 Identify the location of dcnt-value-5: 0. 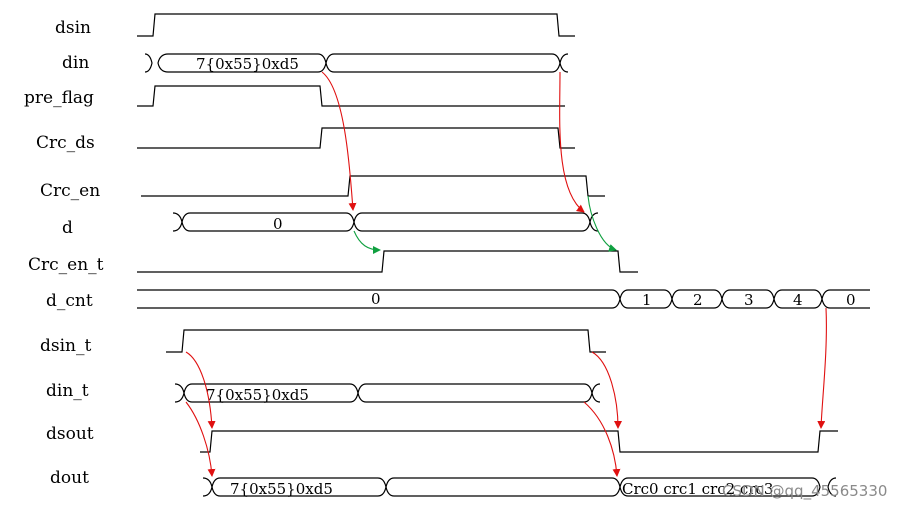
(851, 300).